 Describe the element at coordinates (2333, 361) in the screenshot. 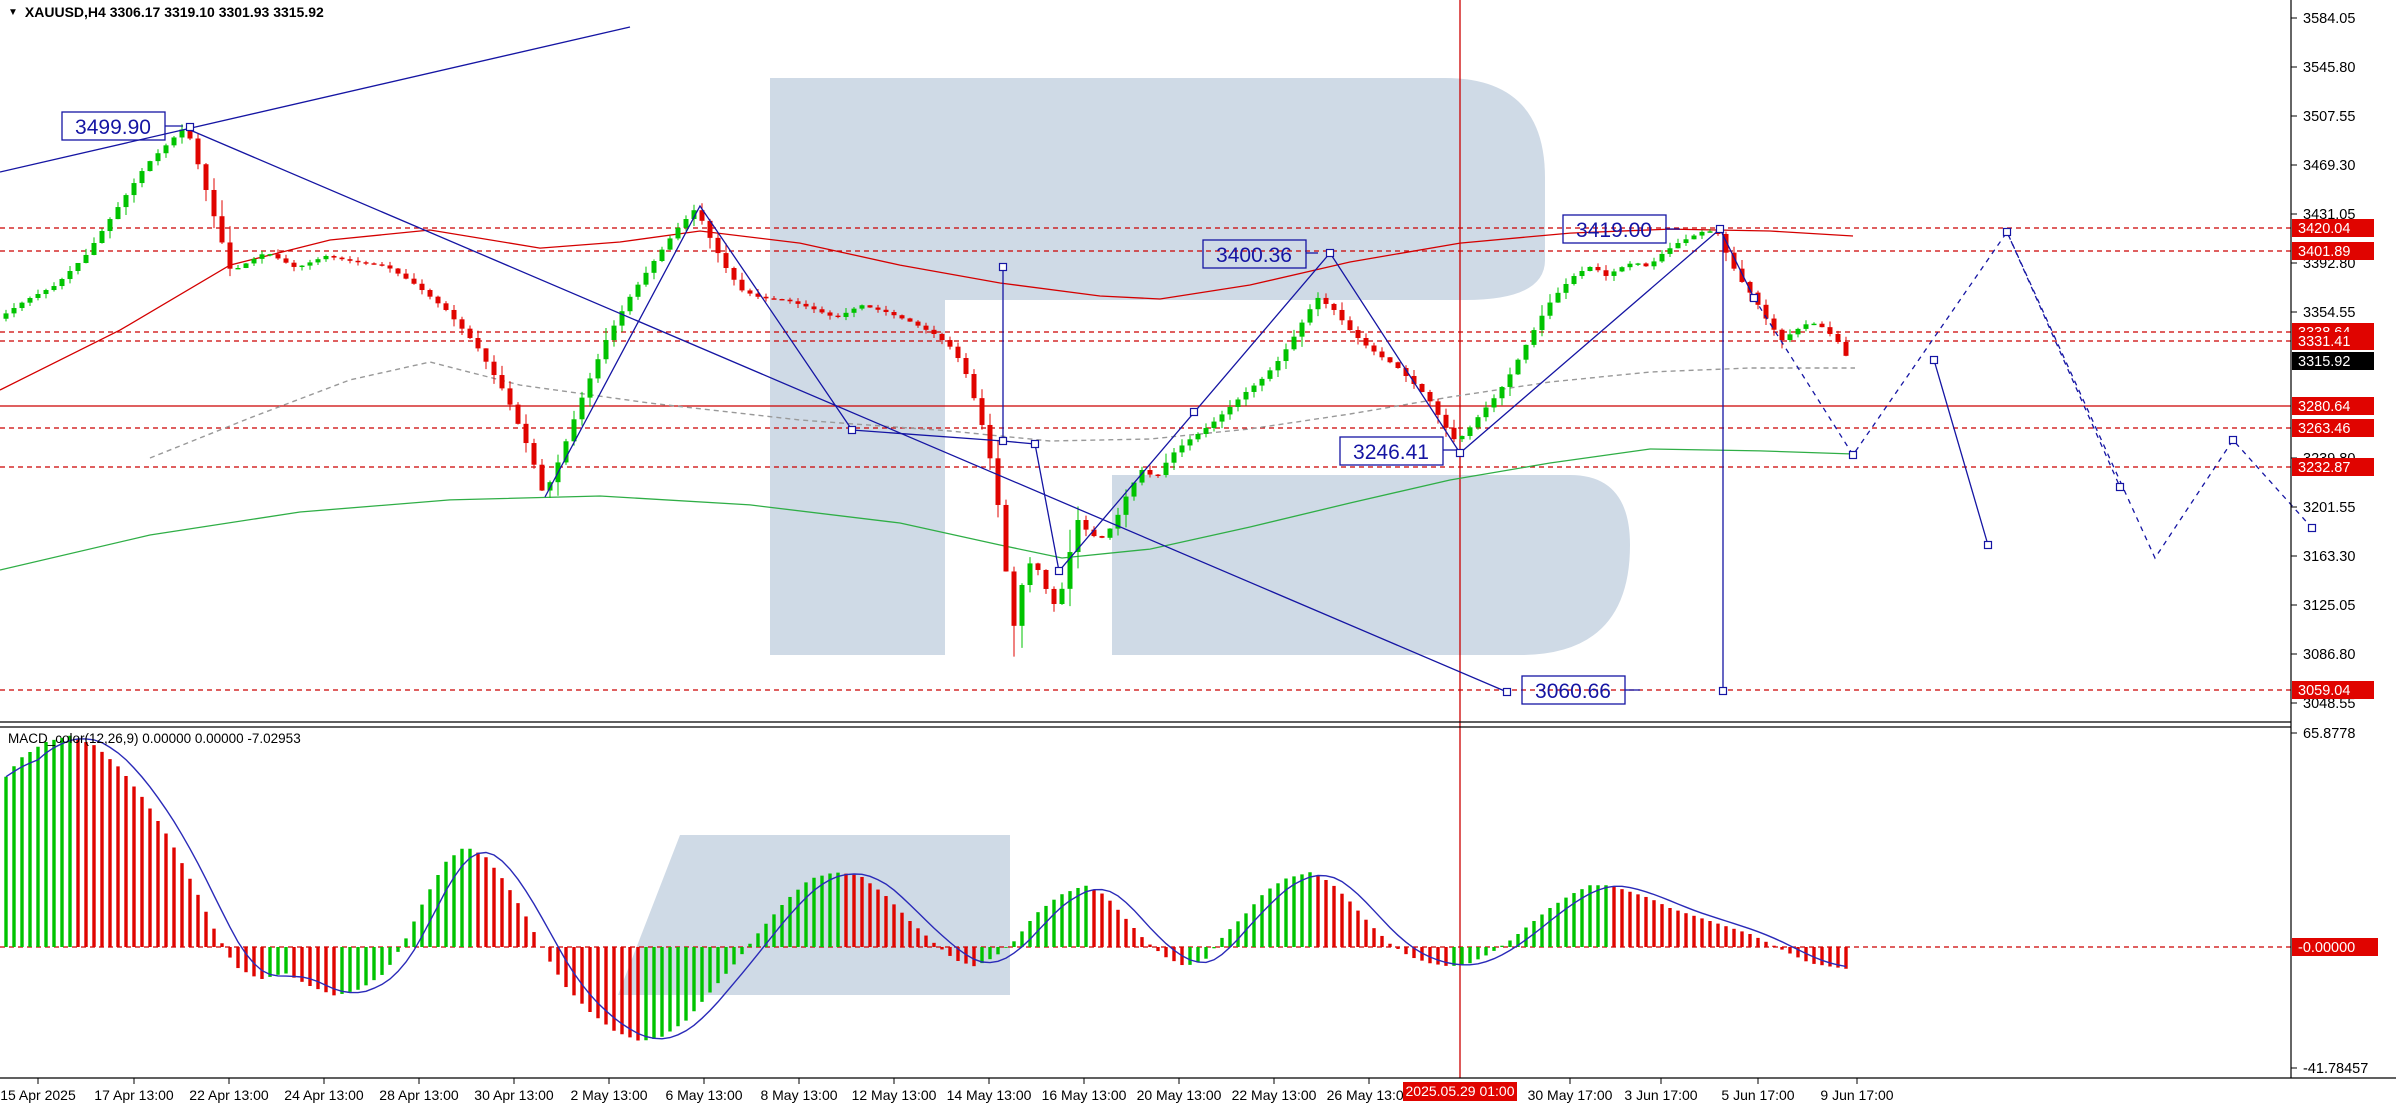

I see `label-bg` at that location.